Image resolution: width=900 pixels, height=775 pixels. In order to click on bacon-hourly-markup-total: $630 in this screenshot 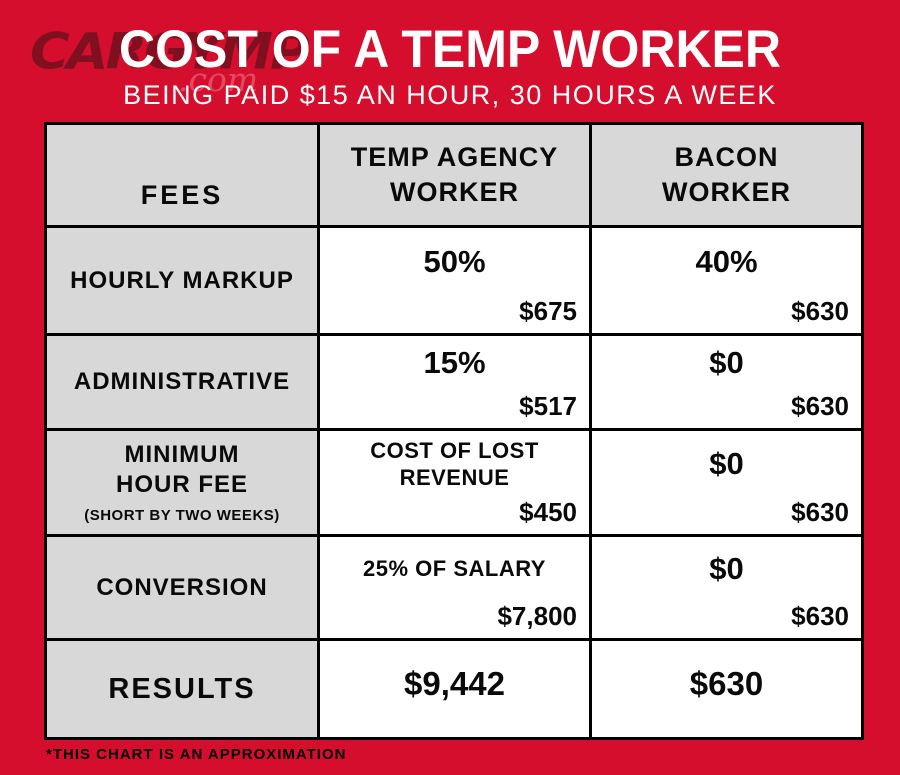, I will do `click(820, 311)`.